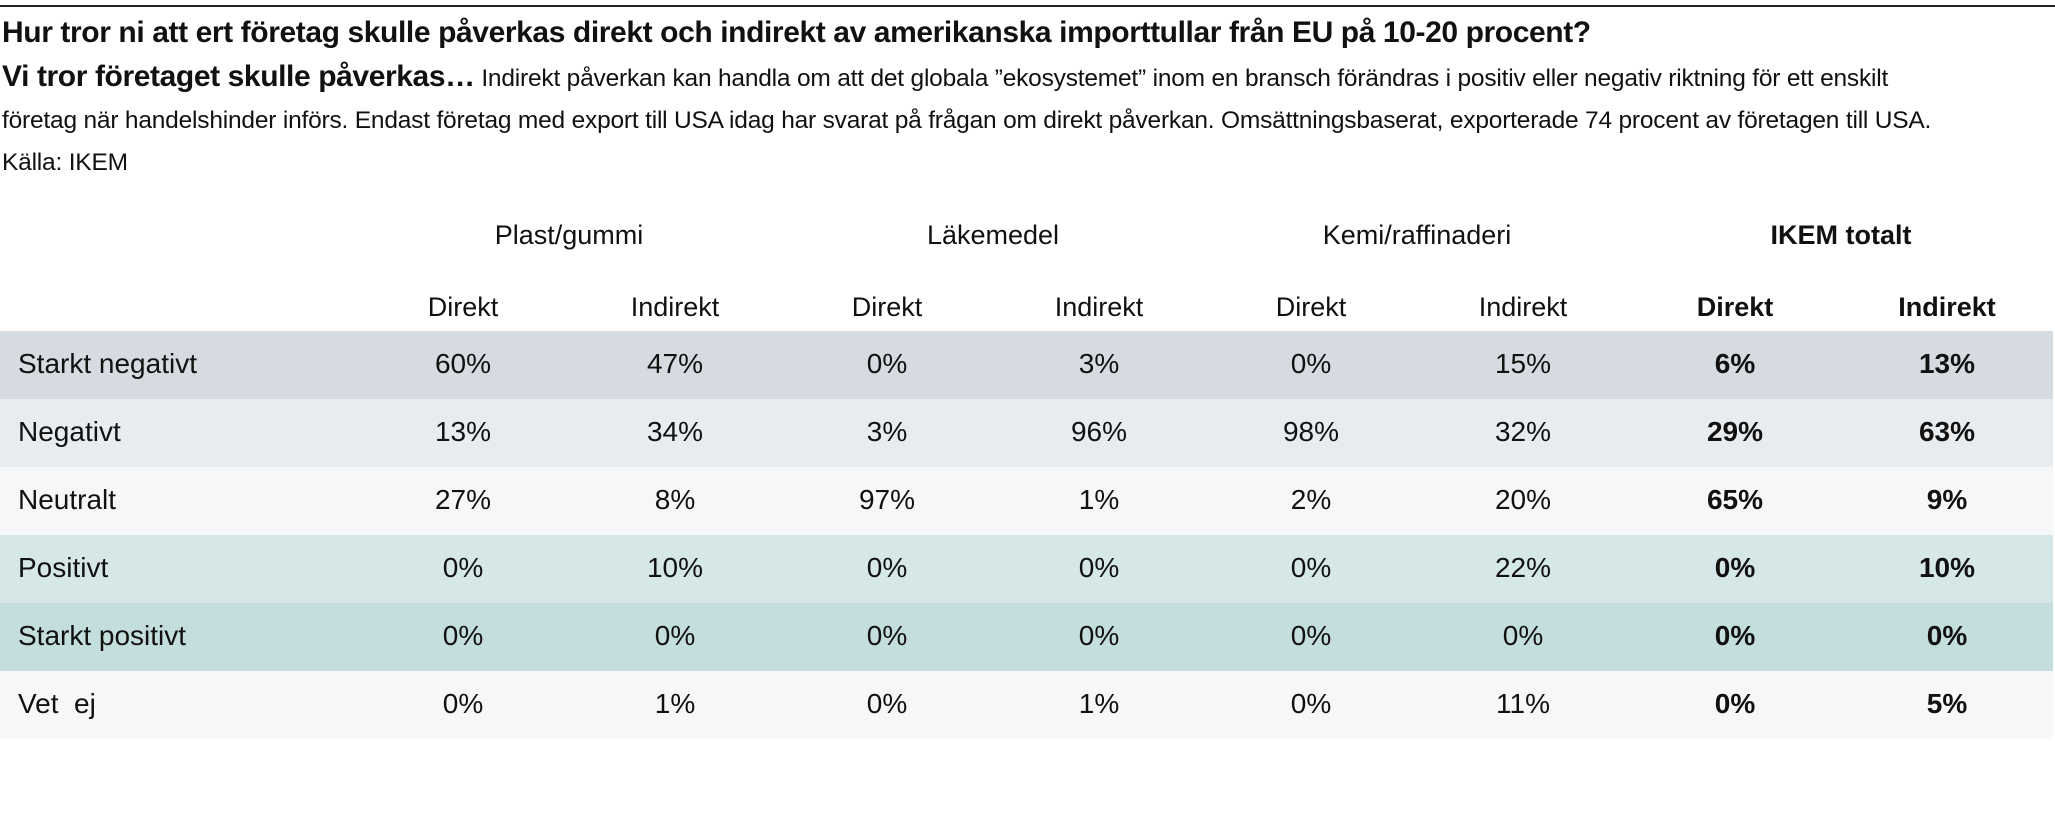 Image resolution: width=2055 pixels, height=823 pixels. I want to click on table-cell: 27%, so click(463, 499).